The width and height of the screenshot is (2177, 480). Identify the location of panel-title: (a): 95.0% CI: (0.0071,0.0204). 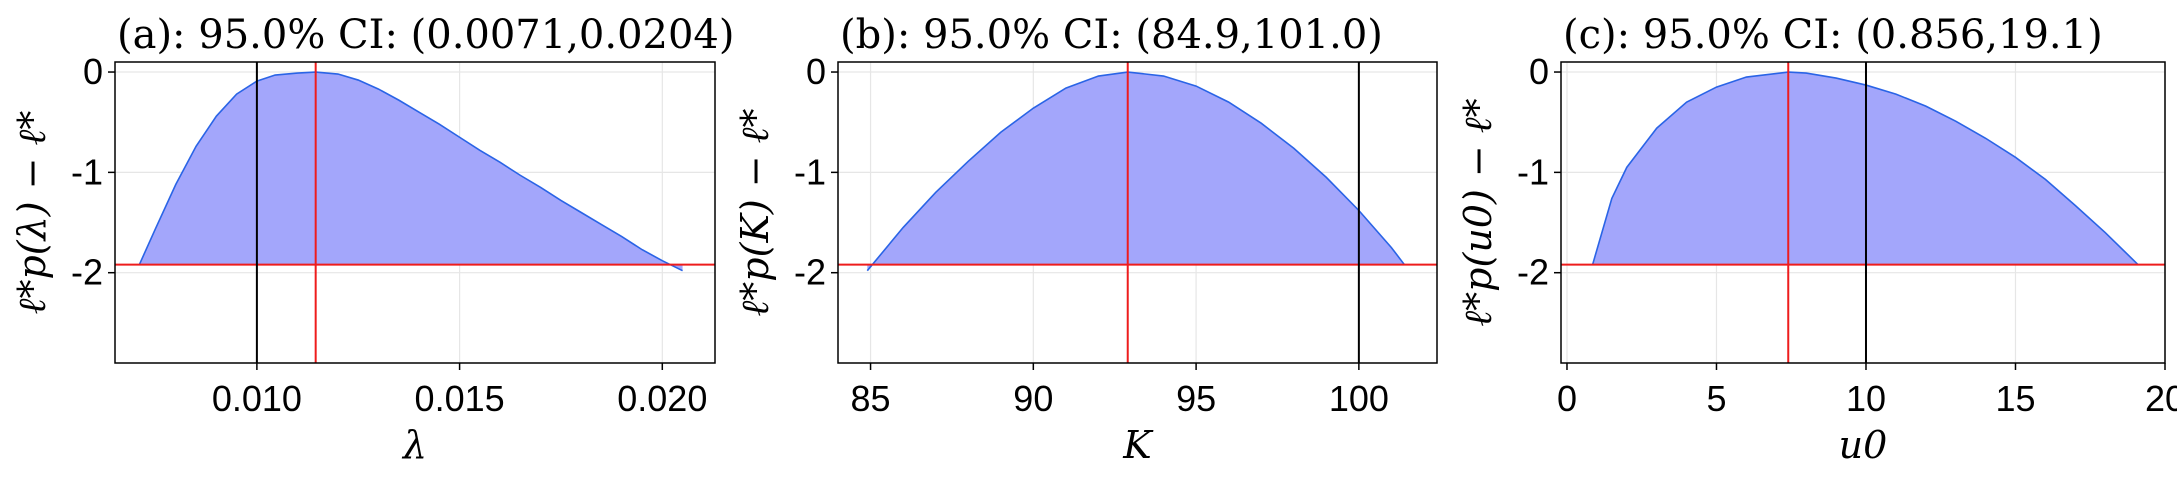
(425, 35).